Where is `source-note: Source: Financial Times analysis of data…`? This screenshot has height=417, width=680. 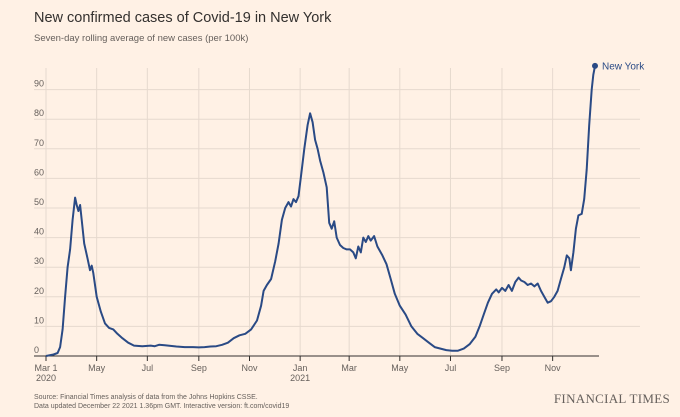
source-note: Source: Financial Times analysis of data… is located at coordinates (161, 402).